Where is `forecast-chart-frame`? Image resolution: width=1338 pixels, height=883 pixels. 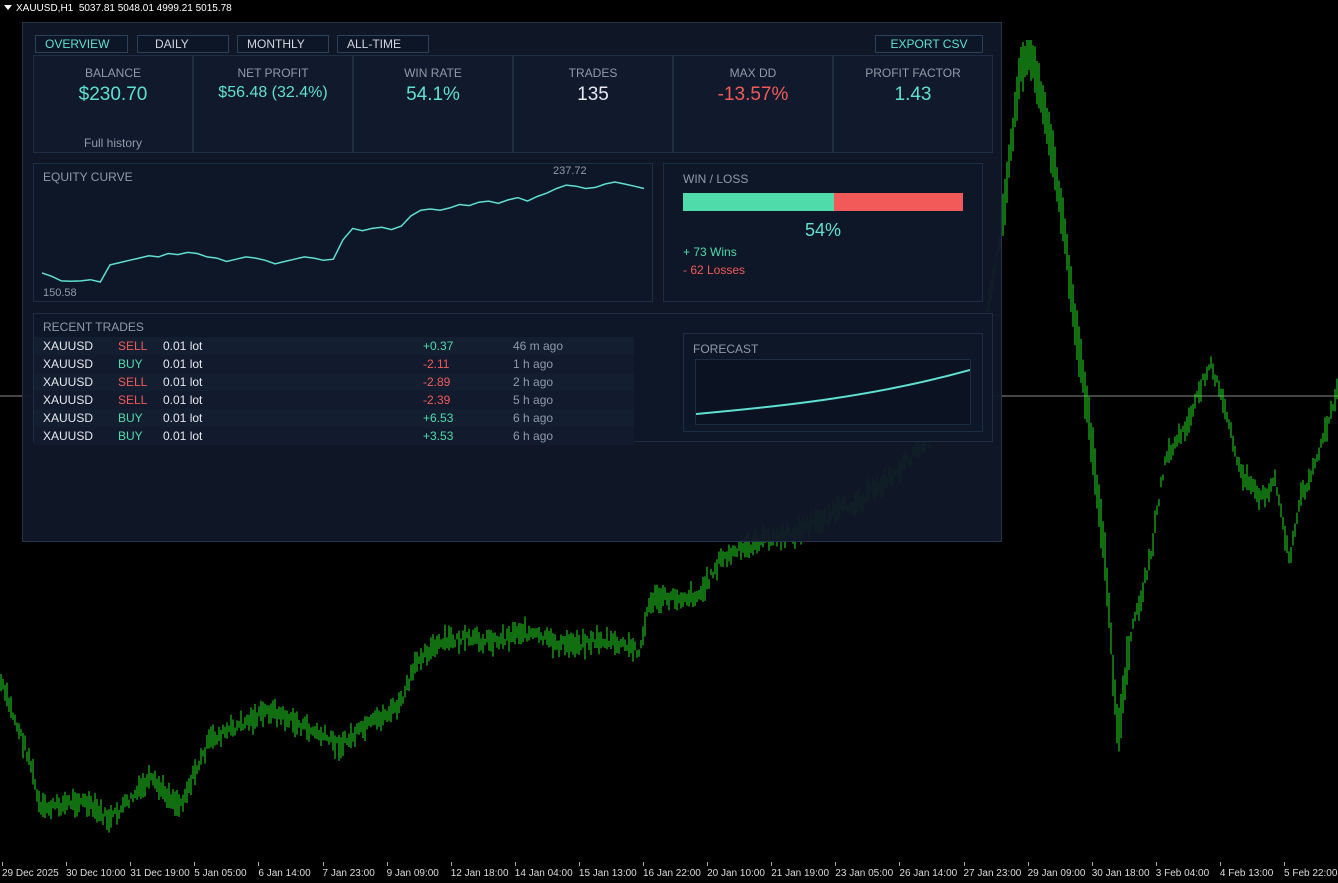 forecast-chart-frame is located at coordinates (833, 392).